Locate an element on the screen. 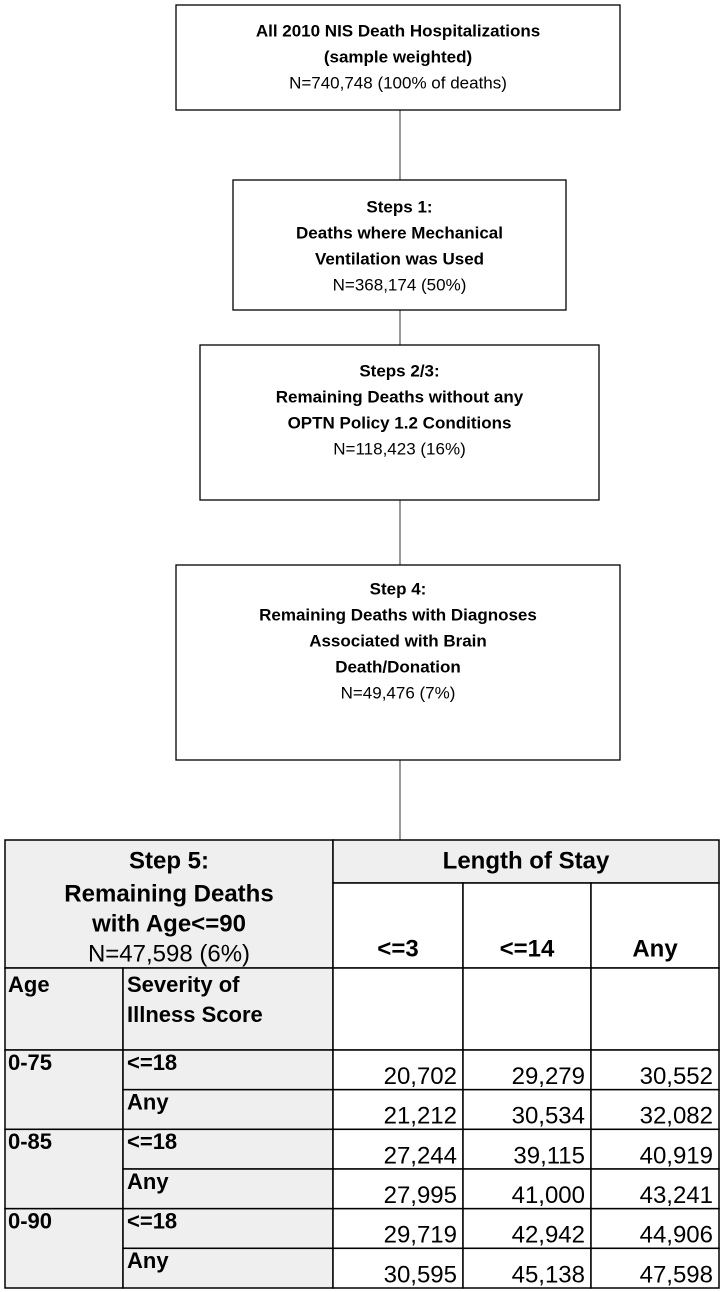 The image size is (722, 1292). value: 27,995 is located at coordinates (420, 1195).